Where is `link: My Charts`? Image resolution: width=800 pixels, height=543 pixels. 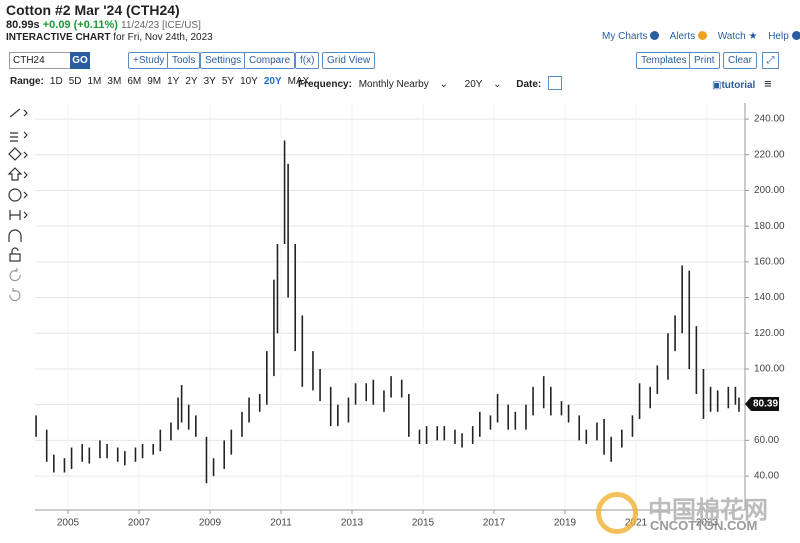
link: My Charts is located at coordinates (625, 36).